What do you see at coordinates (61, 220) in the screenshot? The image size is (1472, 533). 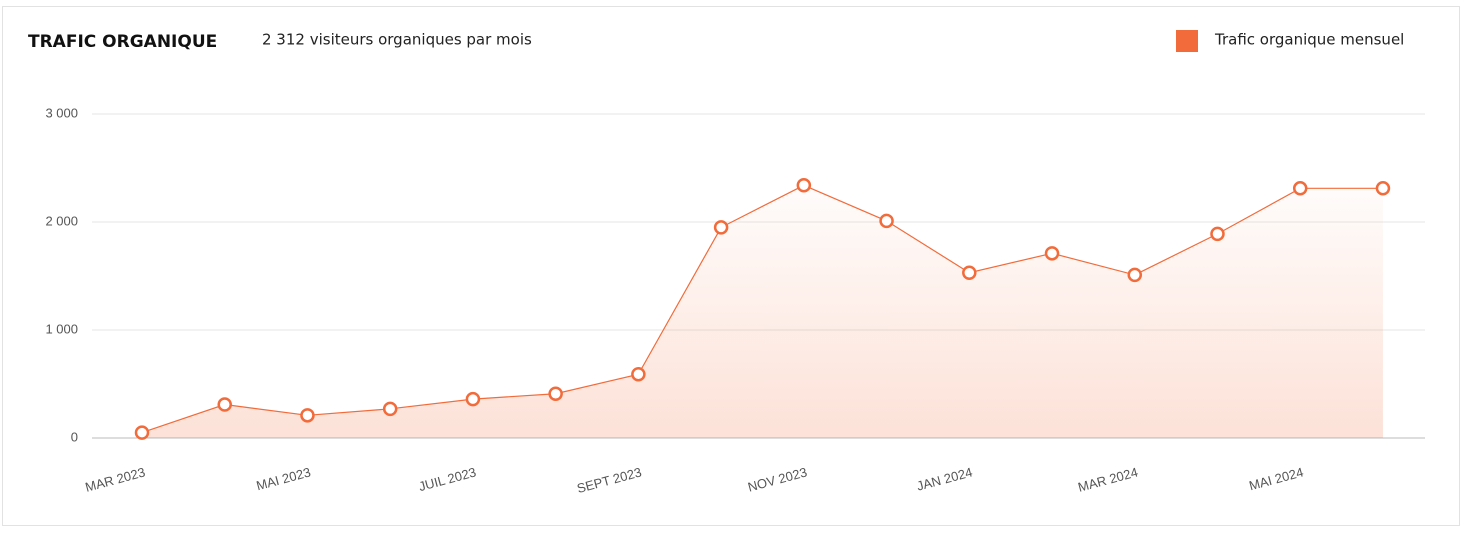 I see `y-tick-label: 2 000` at bounding box center [61, 220].